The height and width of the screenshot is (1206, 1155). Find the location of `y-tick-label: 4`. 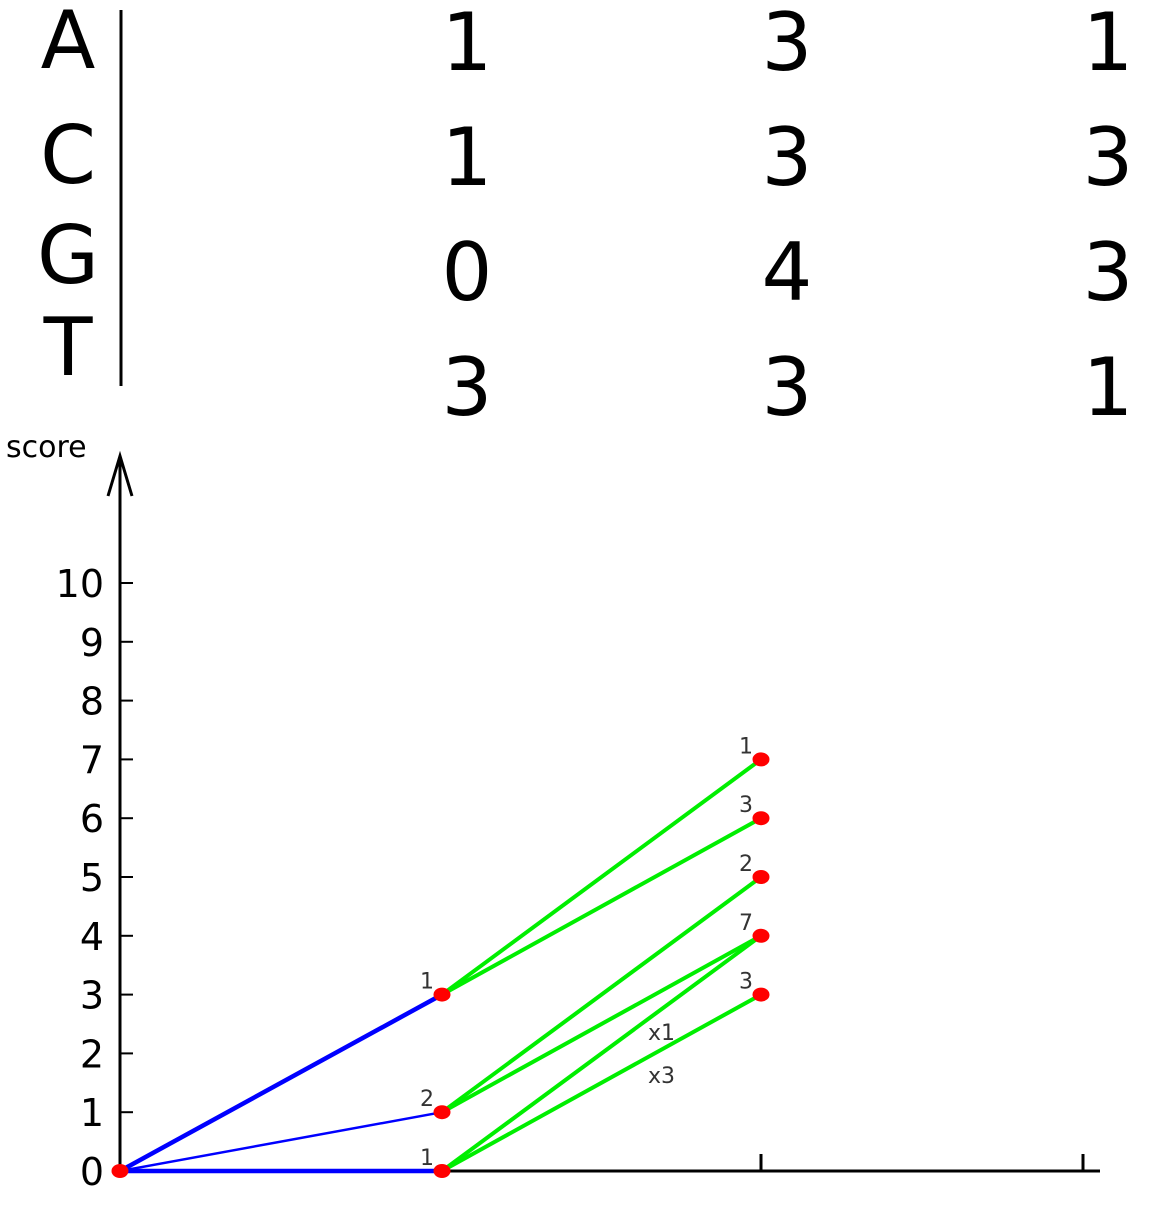

y-tick-label: 4 is located at coordinates (92, 937).